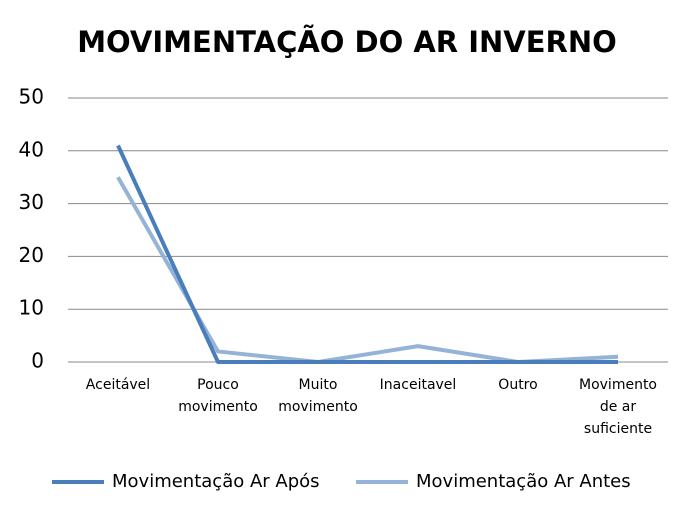  I want to click on x-tick-label: Outro, so click(518, 385).